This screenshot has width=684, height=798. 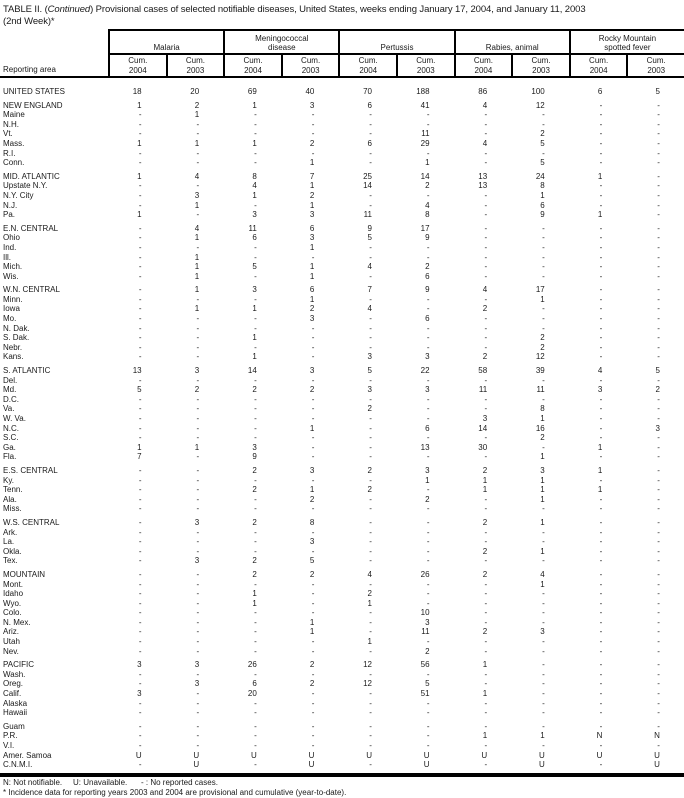 What do you see at coordinates (627, 65) in the screenshot?
I see `column-subrow: Cum. 2004 Cum. 2003` at bounding box center [627, 65].